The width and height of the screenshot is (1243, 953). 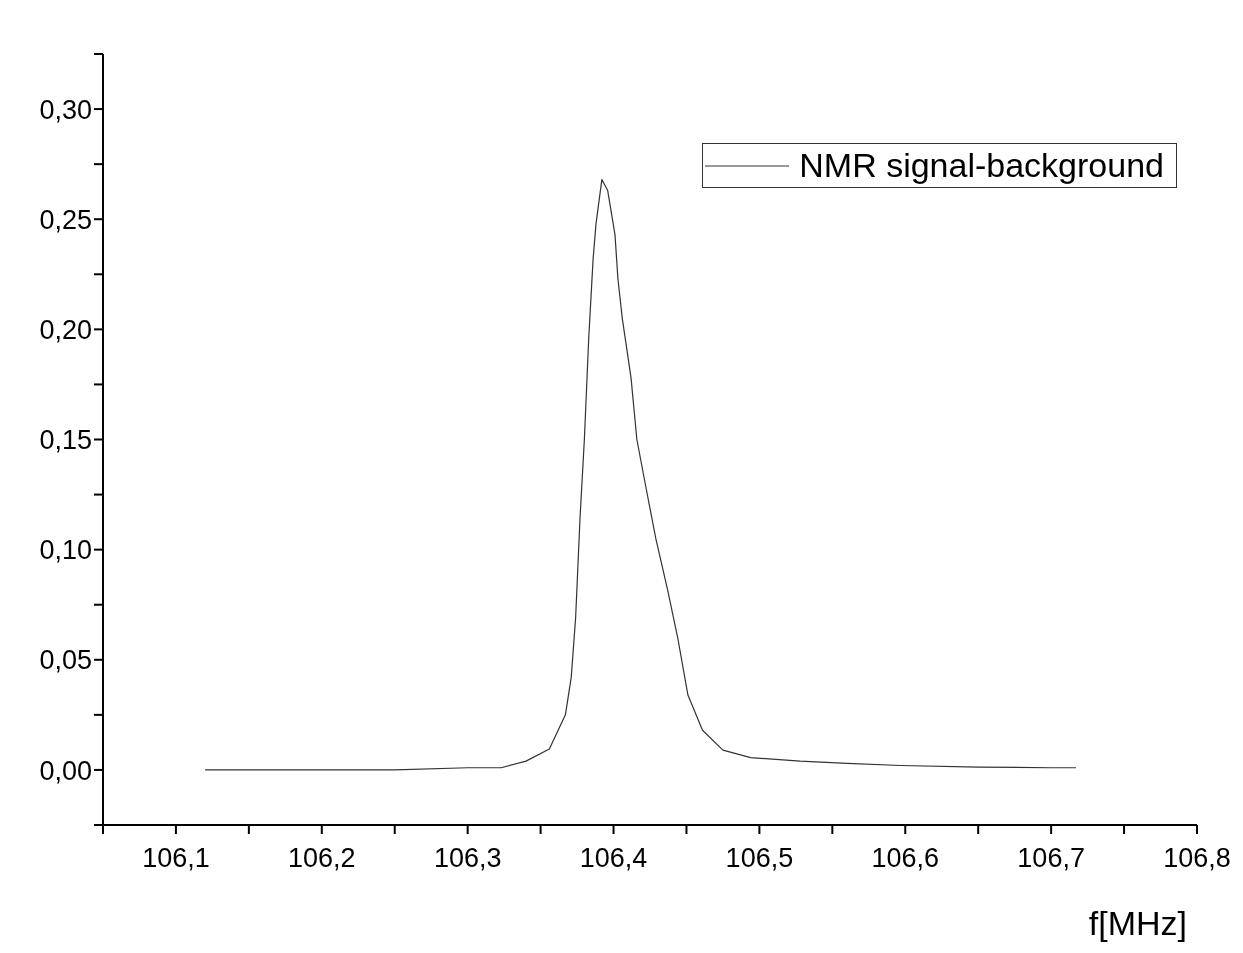 What do you see at coordinates (467, 858) in the screenshot?
I see `x-tick-label: 106,3` at bounding box center [467, 858].